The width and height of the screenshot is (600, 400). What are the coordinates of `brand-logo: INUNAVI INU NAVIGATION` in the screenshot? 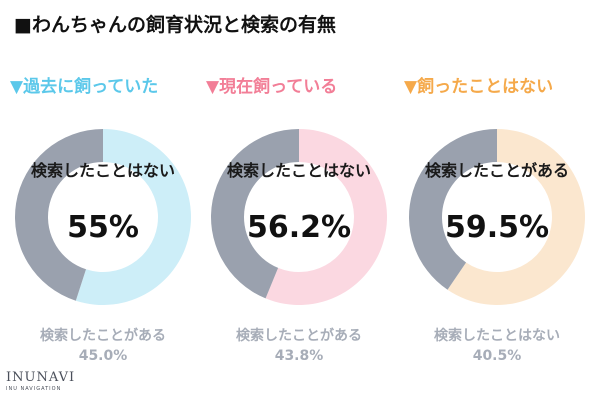 It's located at (40, 381).